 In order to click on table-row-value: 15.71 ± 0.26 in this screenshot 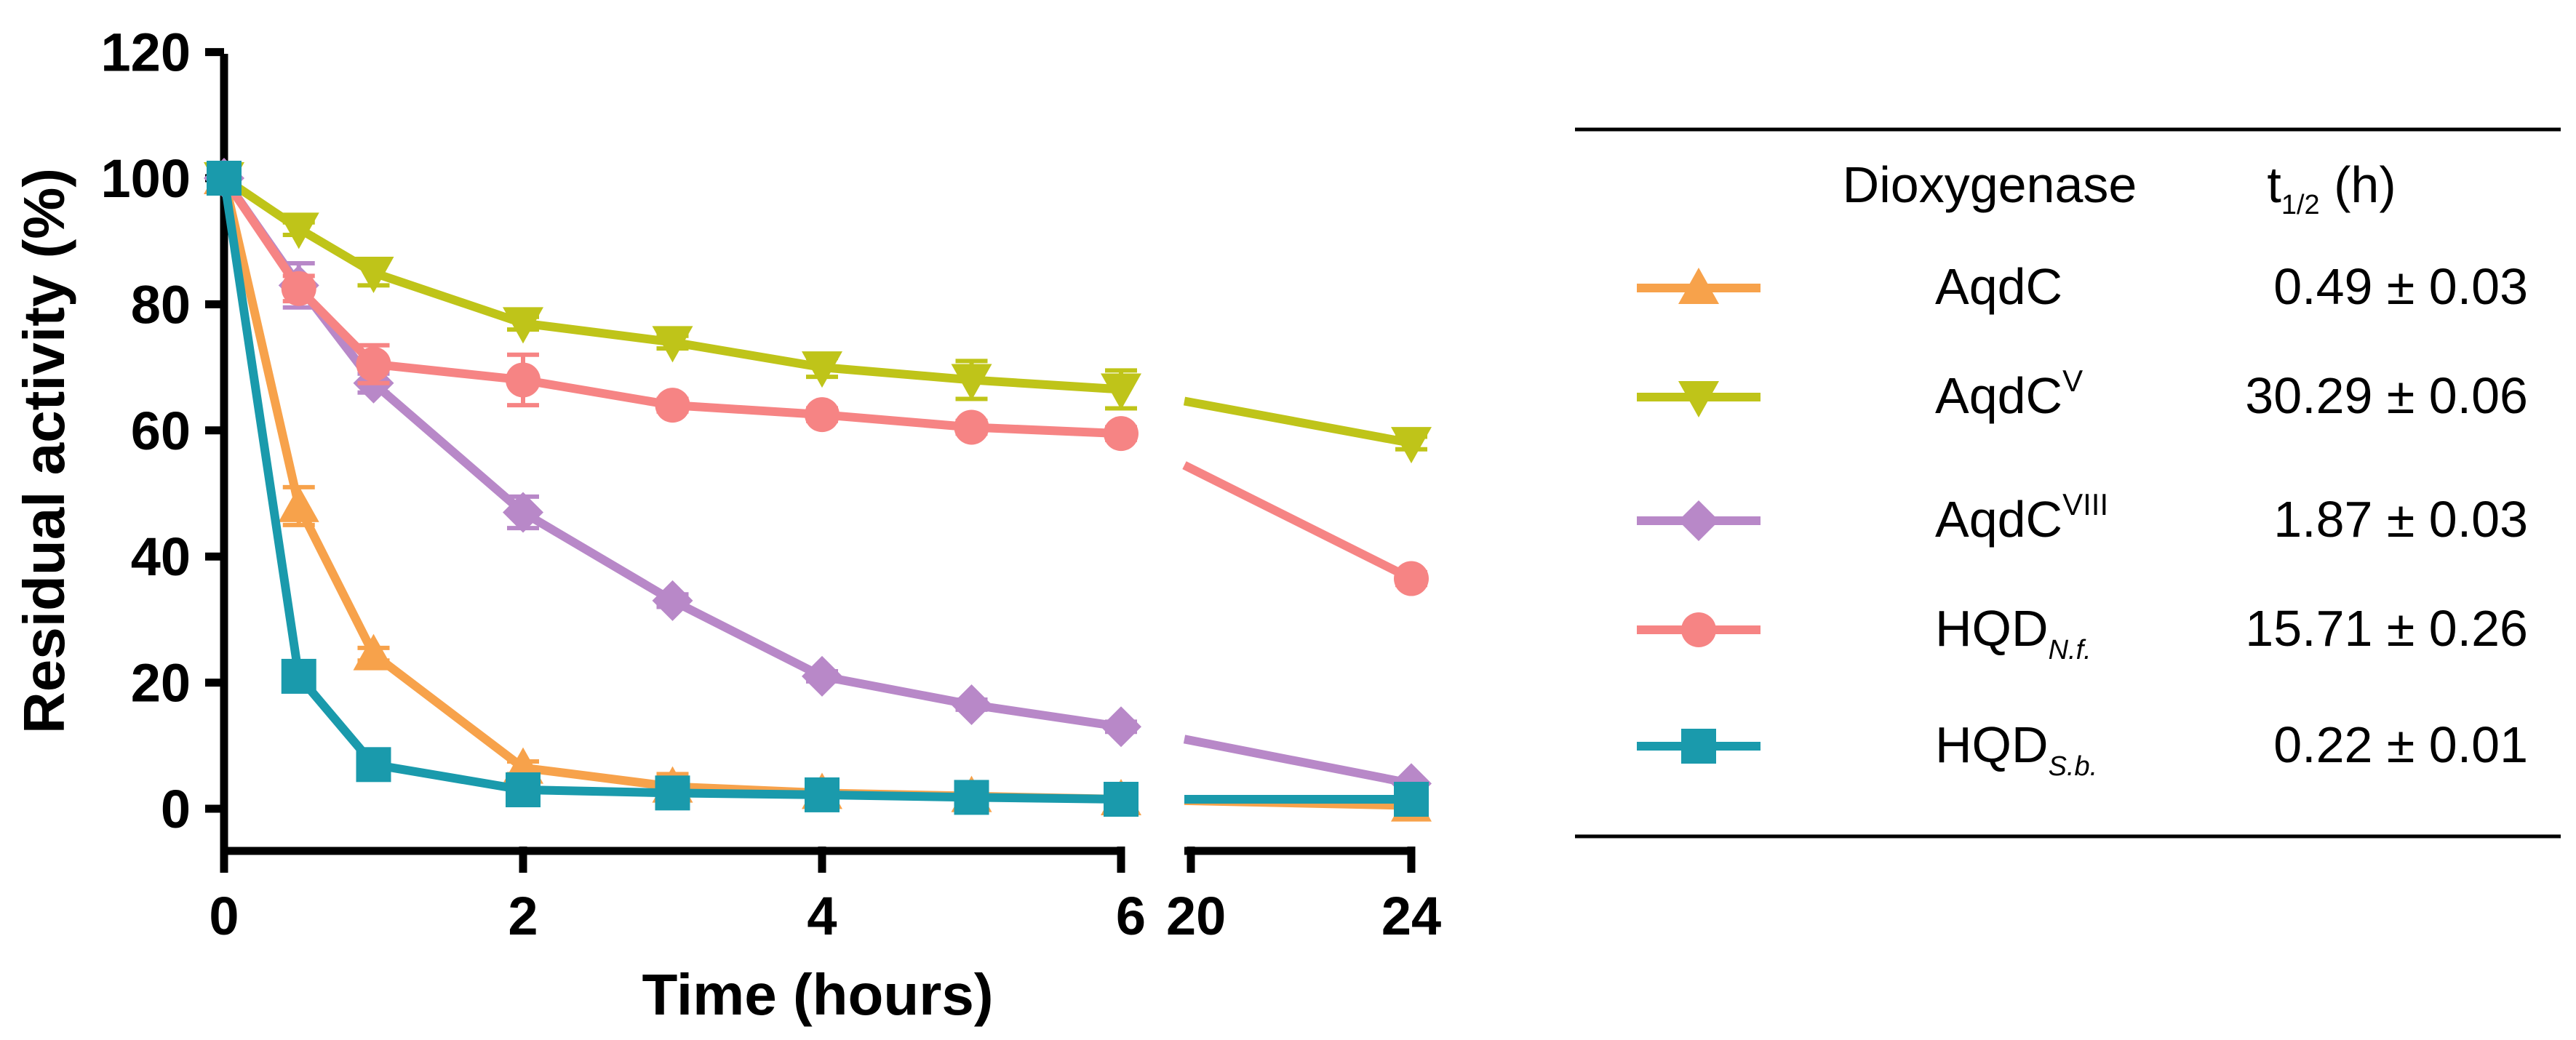, I will do `click(2386, 628)`.